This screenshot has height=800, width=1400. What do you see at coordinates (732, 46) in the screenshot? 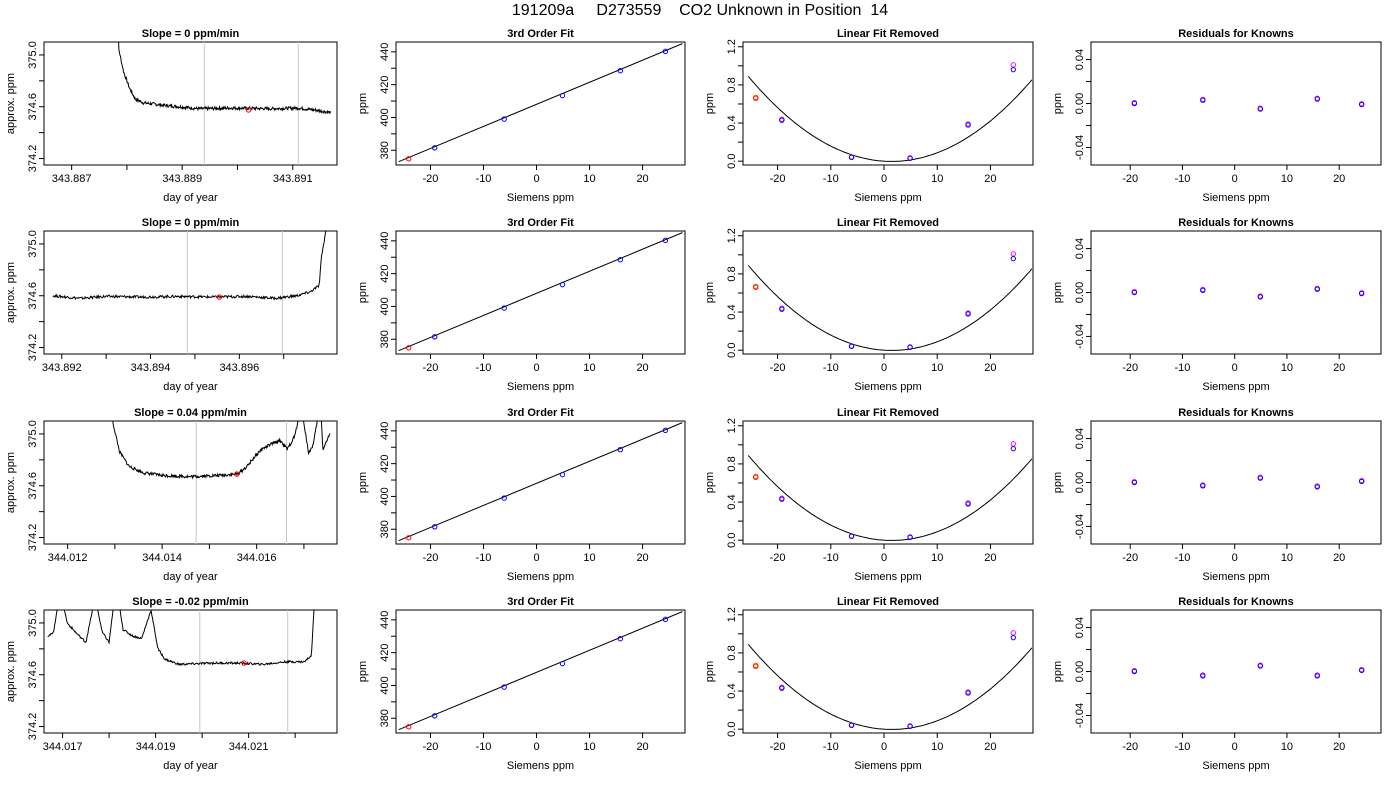
I see `y-tick-label: 1.2` at bounding box center [732, 46].